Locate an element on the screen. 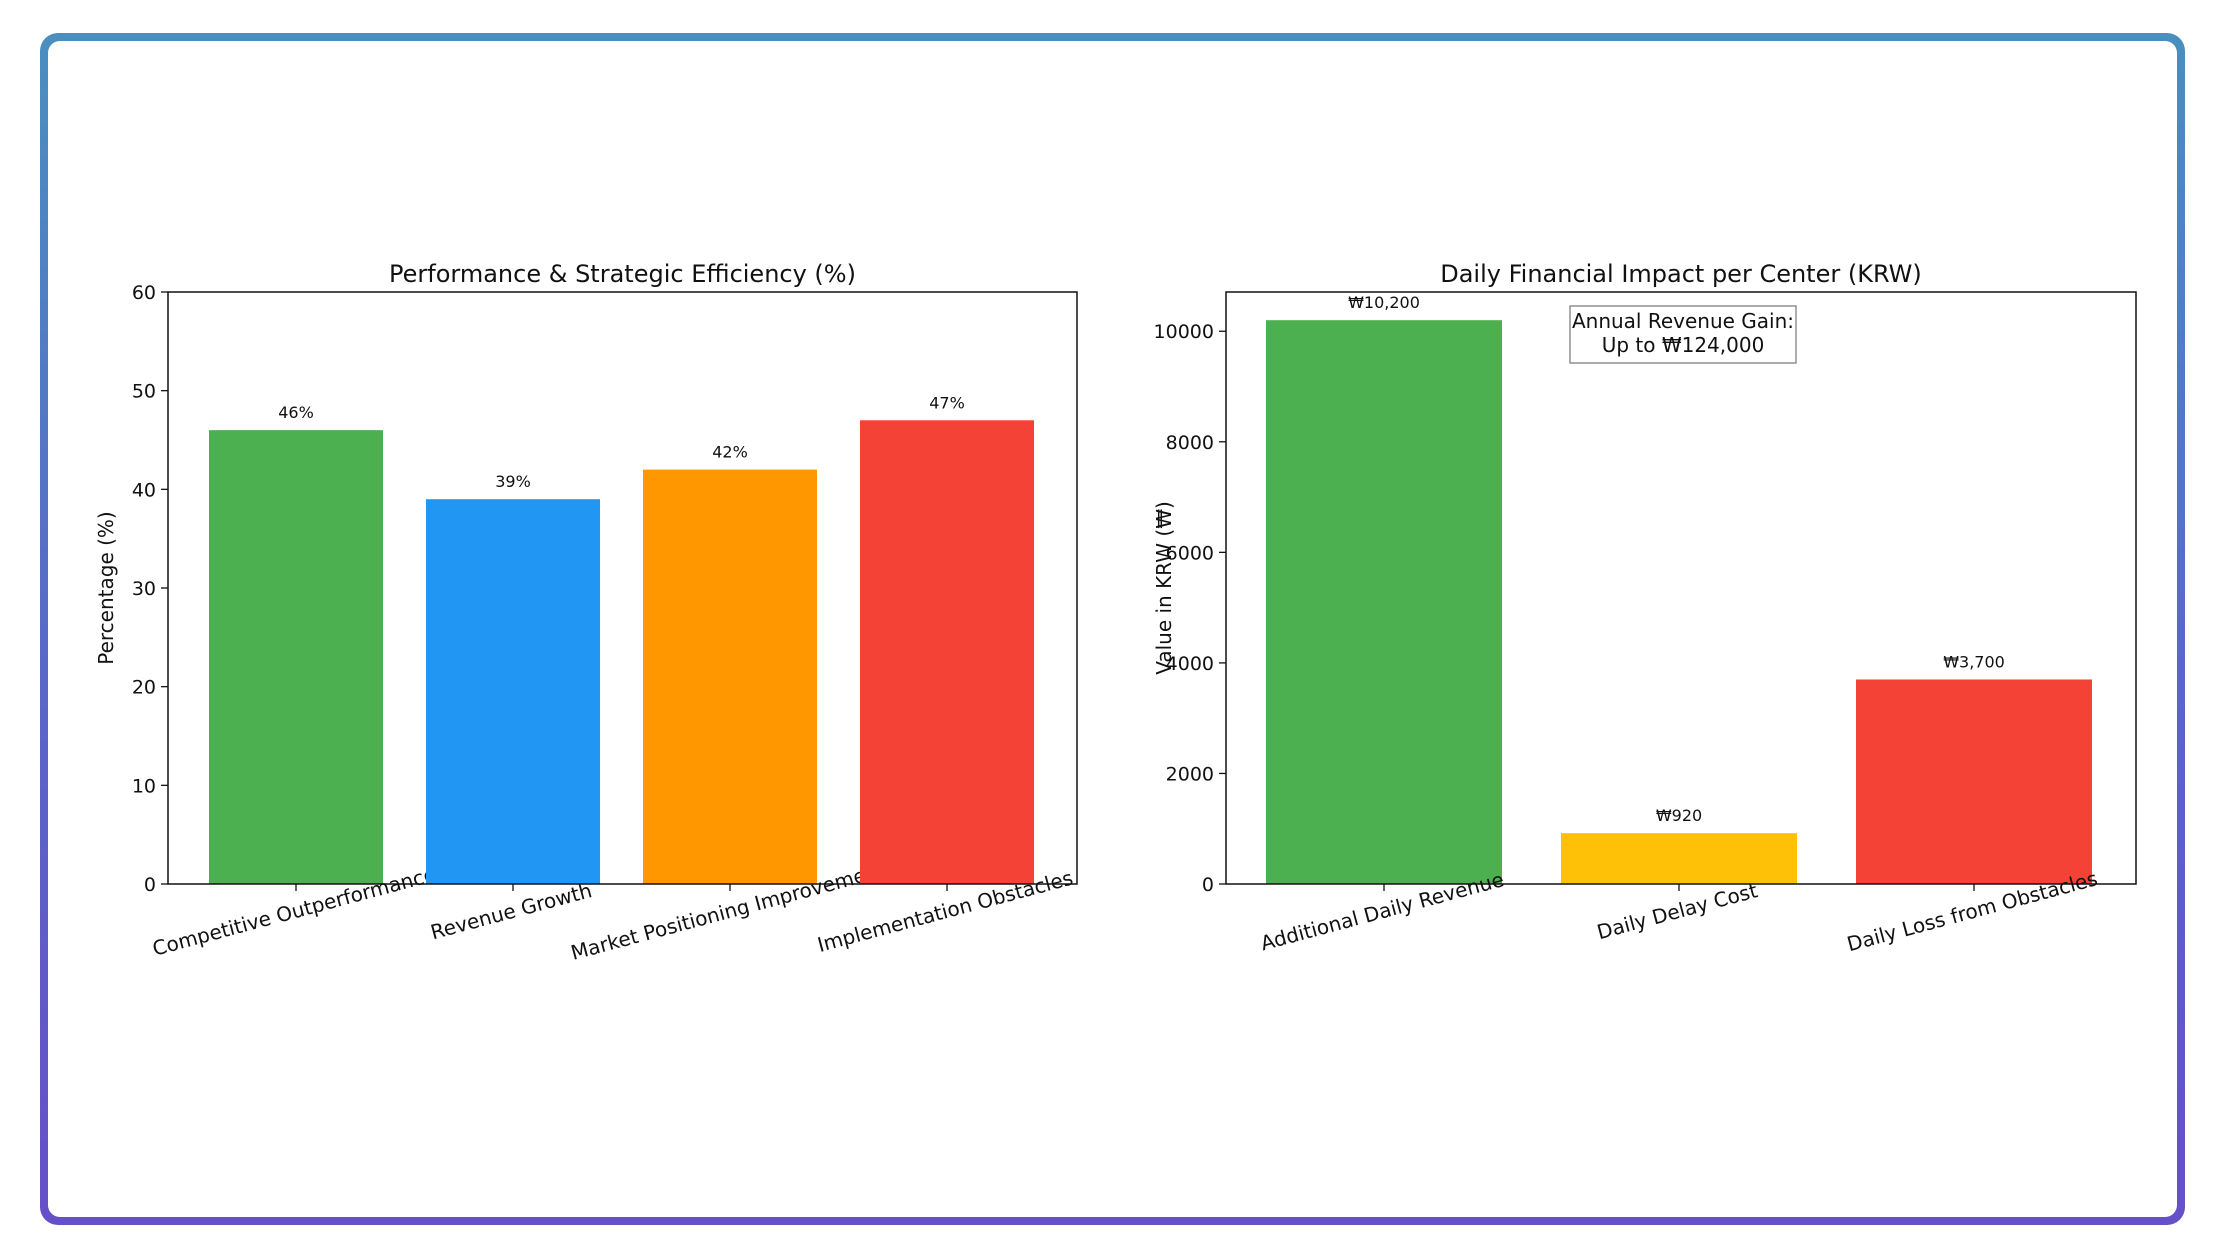 The width and height of the screenshot is (2225, 1257). chart2-annotation-line-2: Up to ₩124,000 is located at coordinates (1683, 345).